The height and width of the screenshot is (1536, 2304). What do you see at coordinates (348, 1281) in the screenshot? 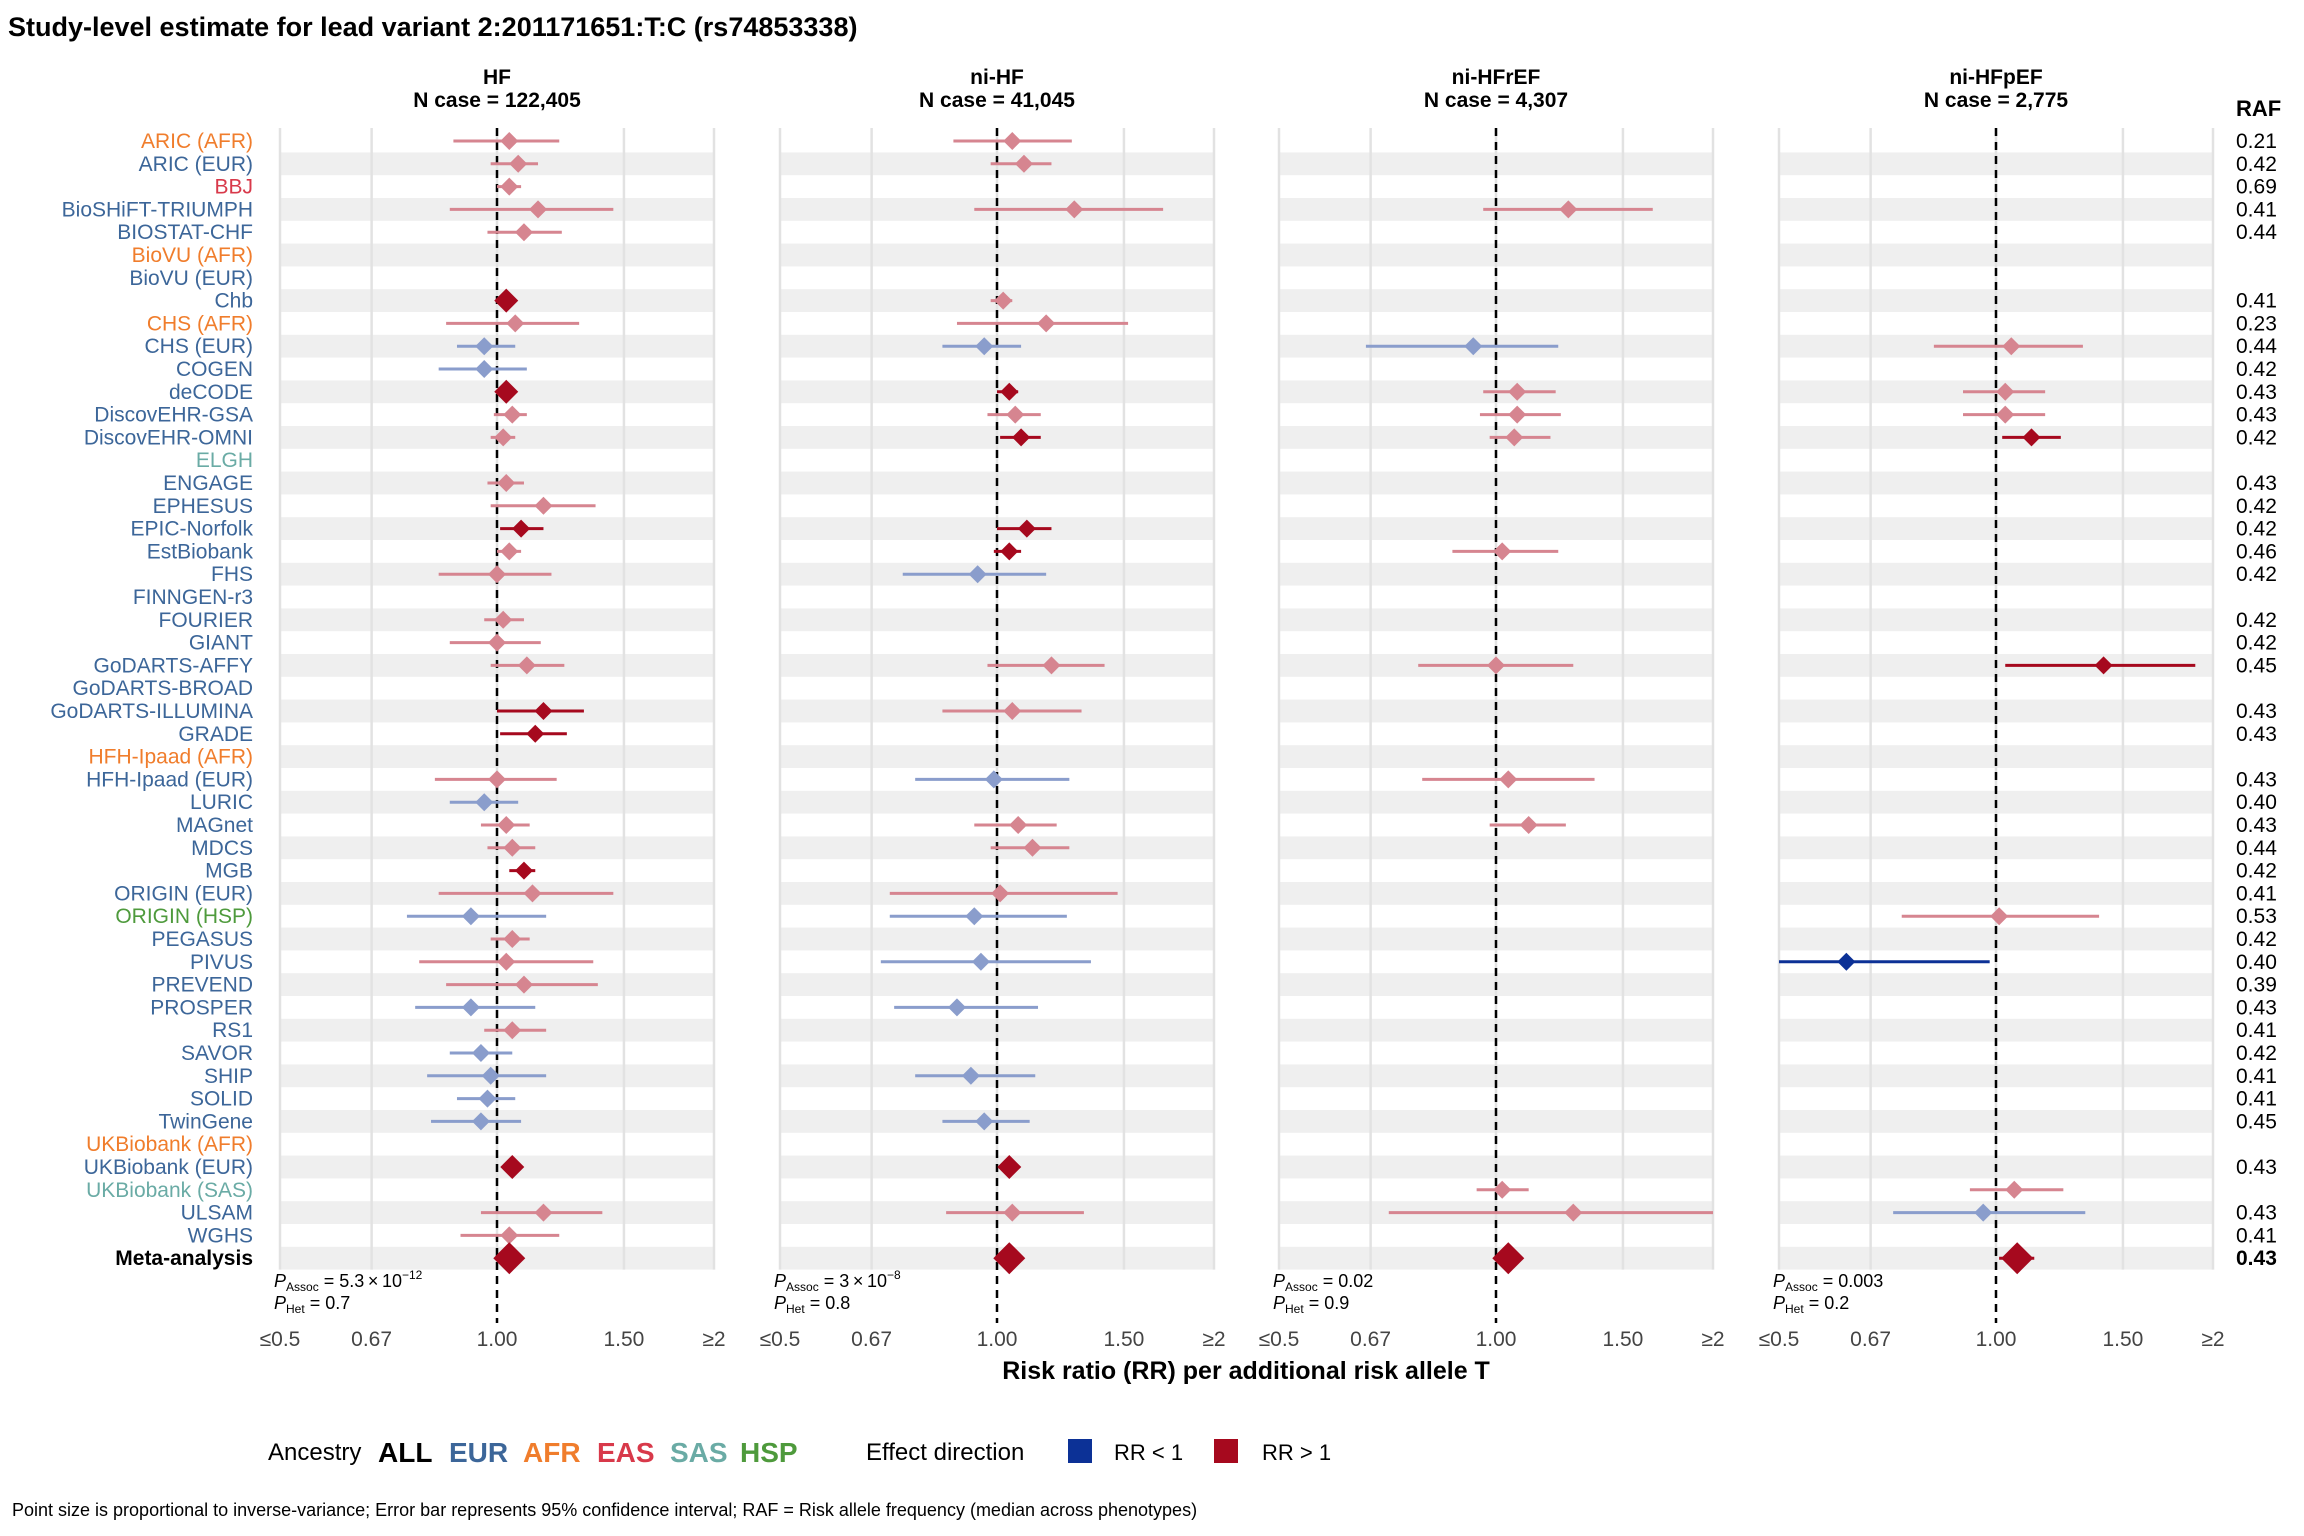
I see `p-assoc: PAssoc = 5.3 × 10−12` at bounding box center [348, 1281].